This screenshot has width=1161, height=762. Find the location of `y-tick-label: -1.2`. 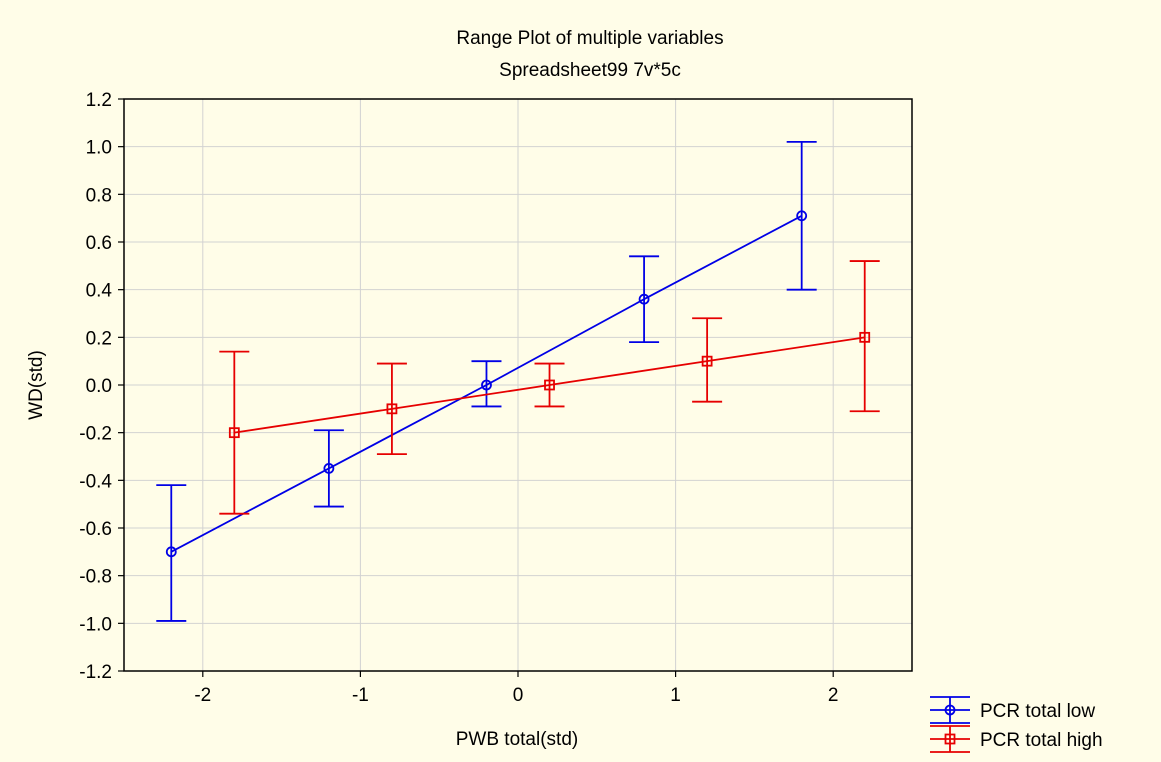

y-tick-label: -1.2 is located at coordinates (95, 672).